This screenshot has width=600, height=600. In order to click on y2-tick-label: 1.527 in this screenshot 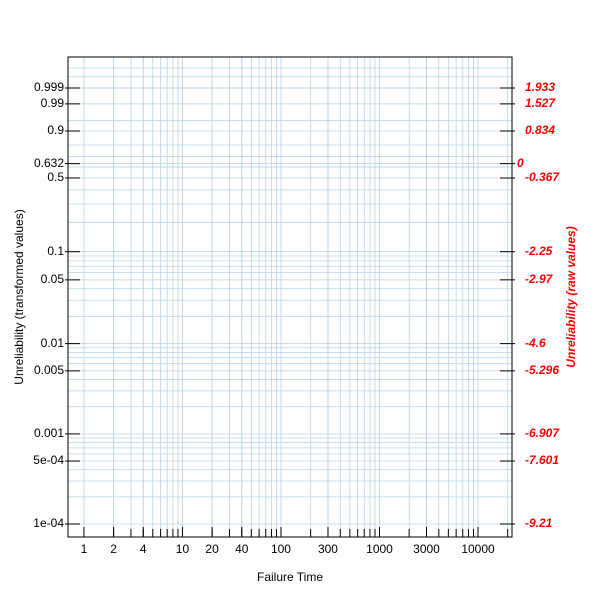, I will do `click(540, 103)`.